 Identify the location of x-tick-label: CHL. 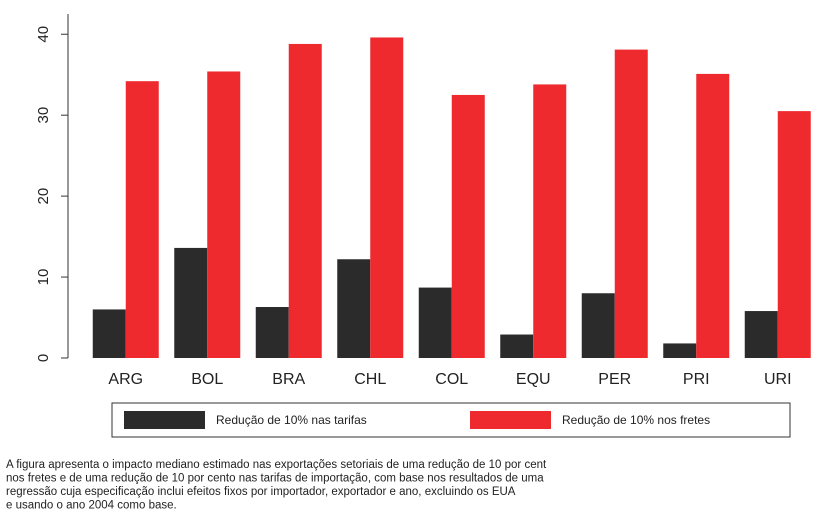
(370, 379).